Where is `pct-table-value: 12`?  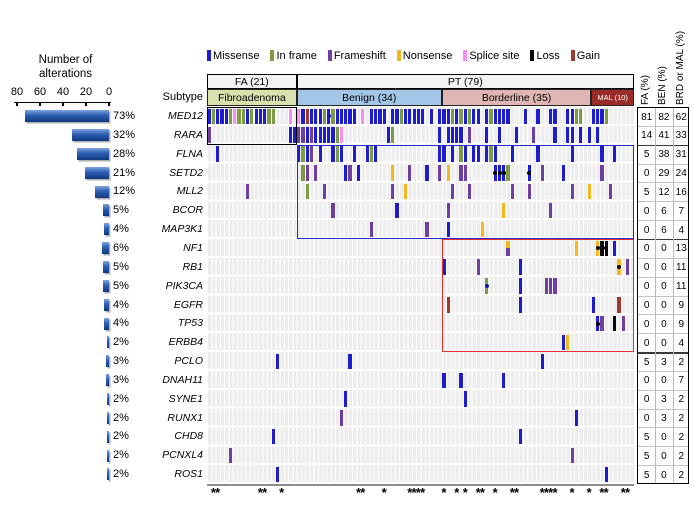
pct-table-value: 12 is located at coordinates (664, 192).